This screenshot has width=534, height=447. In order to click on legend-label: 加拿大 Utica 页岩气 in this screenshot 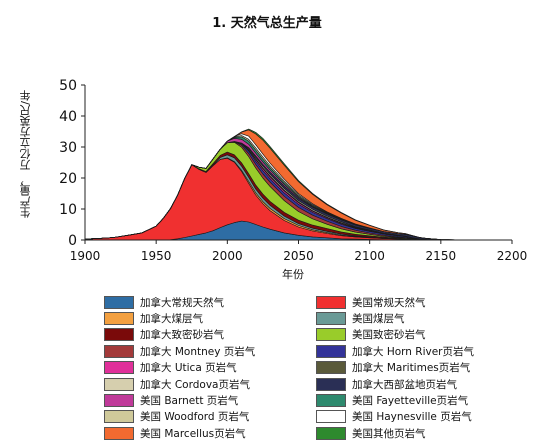, I will do `click(188, 368)`.